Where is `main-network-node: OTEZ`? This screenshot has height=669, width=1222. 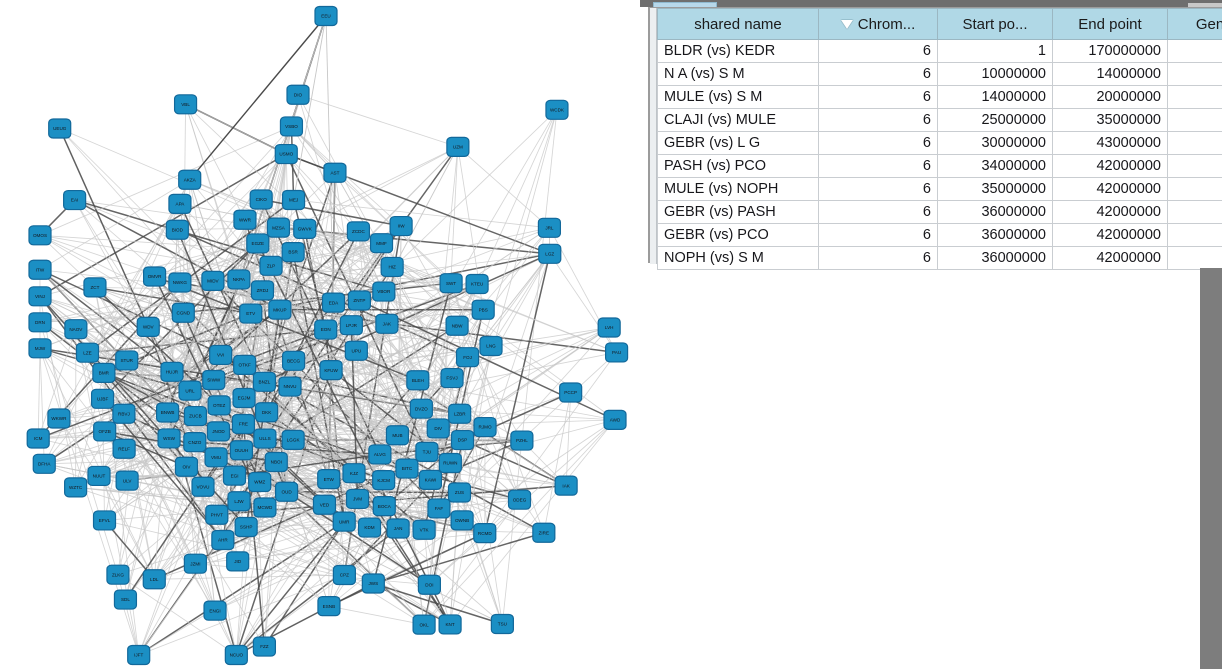
main-network-node: OTEZ is located at coordinates (219, 405).